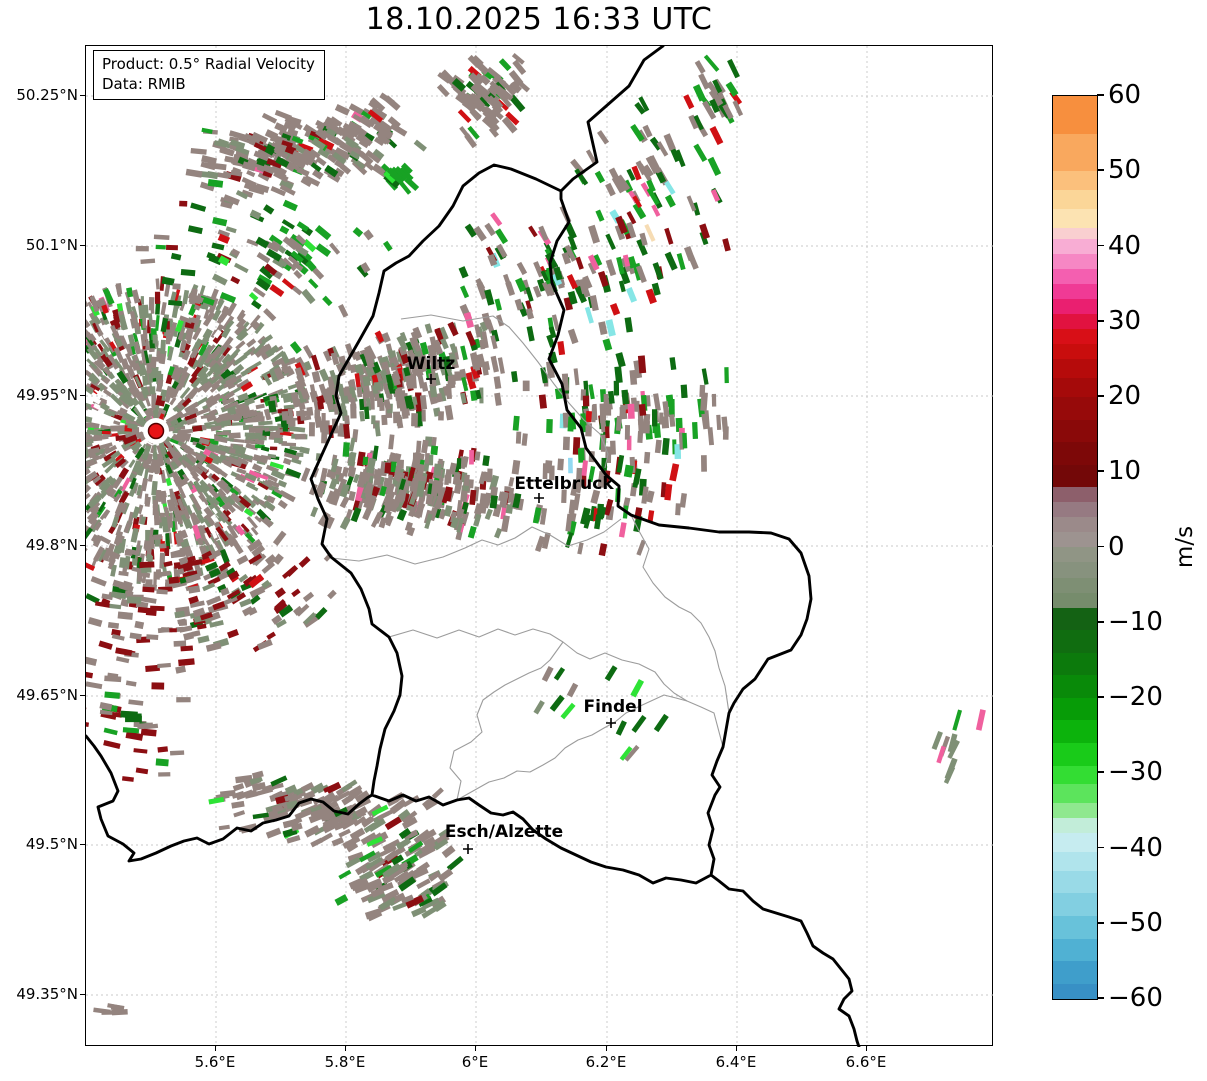  I want to click on lon-tick-label: 6.2°E, so click(606, 1062).